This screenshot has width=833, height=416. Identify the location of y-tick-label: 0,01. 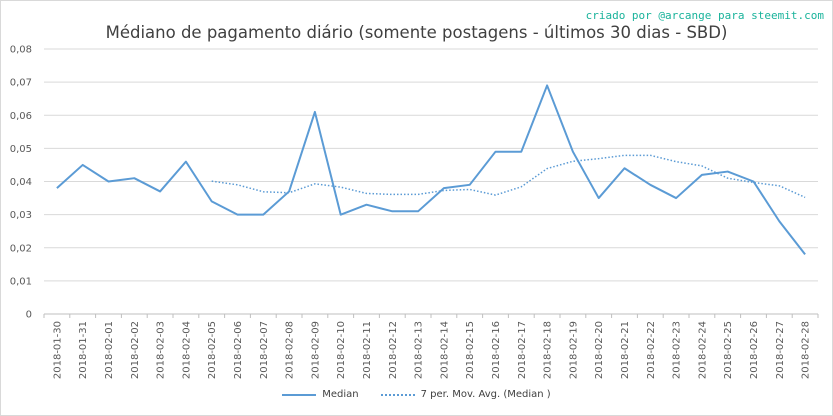
(21, 281).